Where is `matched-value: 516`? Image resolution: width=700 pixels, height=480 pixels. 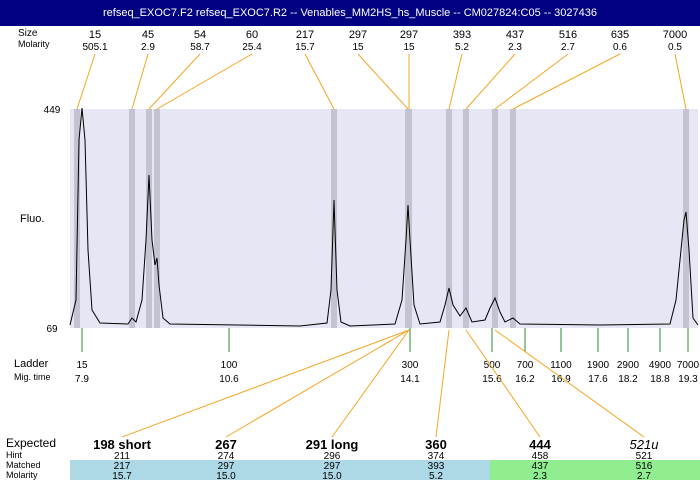
matched-value: 516 is located at coordinates (644, 466).